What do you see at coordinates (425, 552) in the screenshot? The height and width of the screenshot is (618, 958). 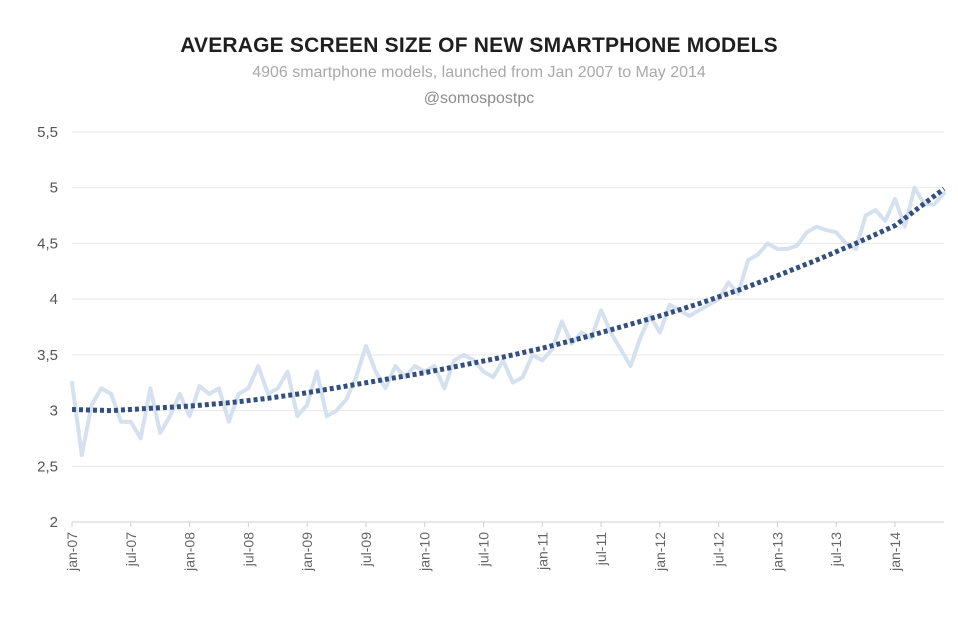 I see `x-tick-label: jan-10` at bounding box center [425, 552].